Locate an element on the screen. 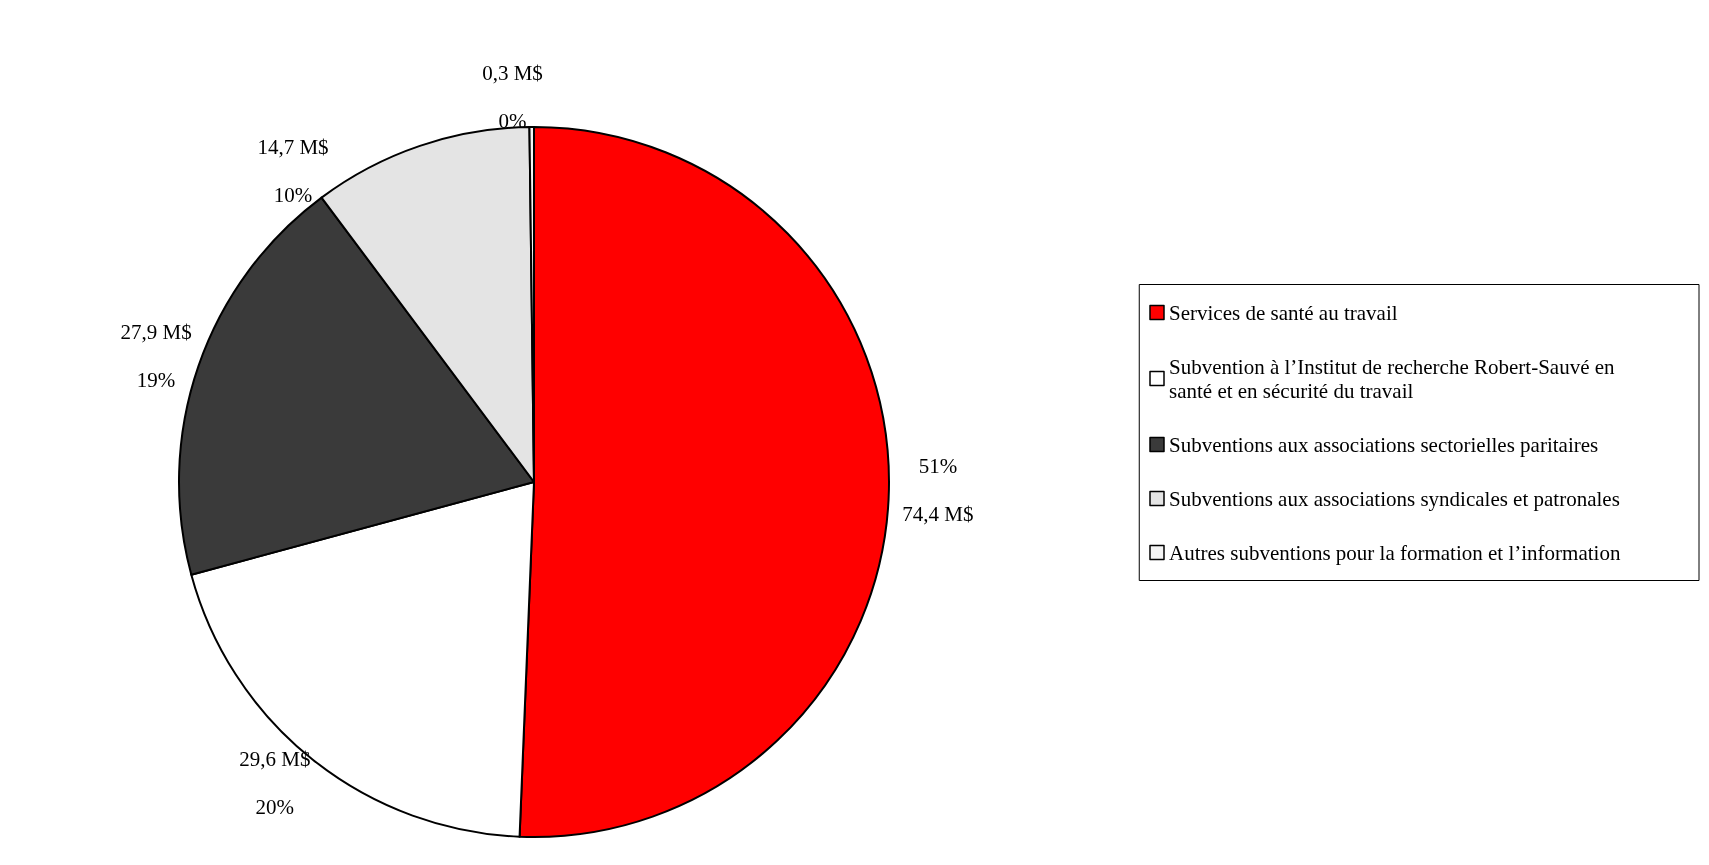 The height and width of the screenshot is (865, 1709). data-label: 29,6 M$ 20% is located at coordinates (275, 782).